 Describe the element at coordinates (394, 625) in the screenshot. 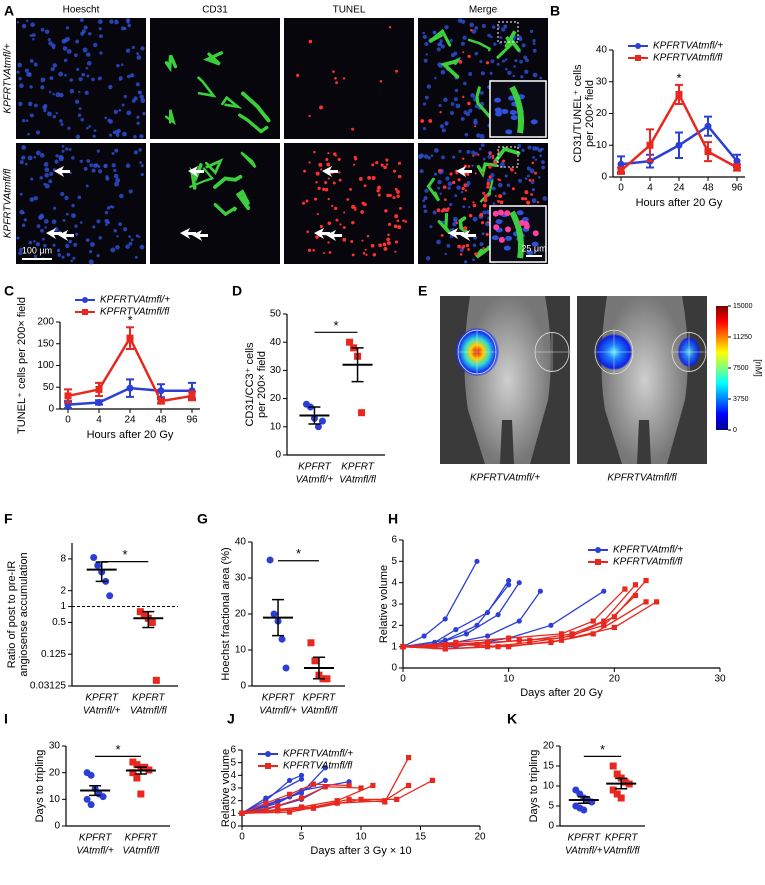

I see `y-tick-label: 2` at that location.